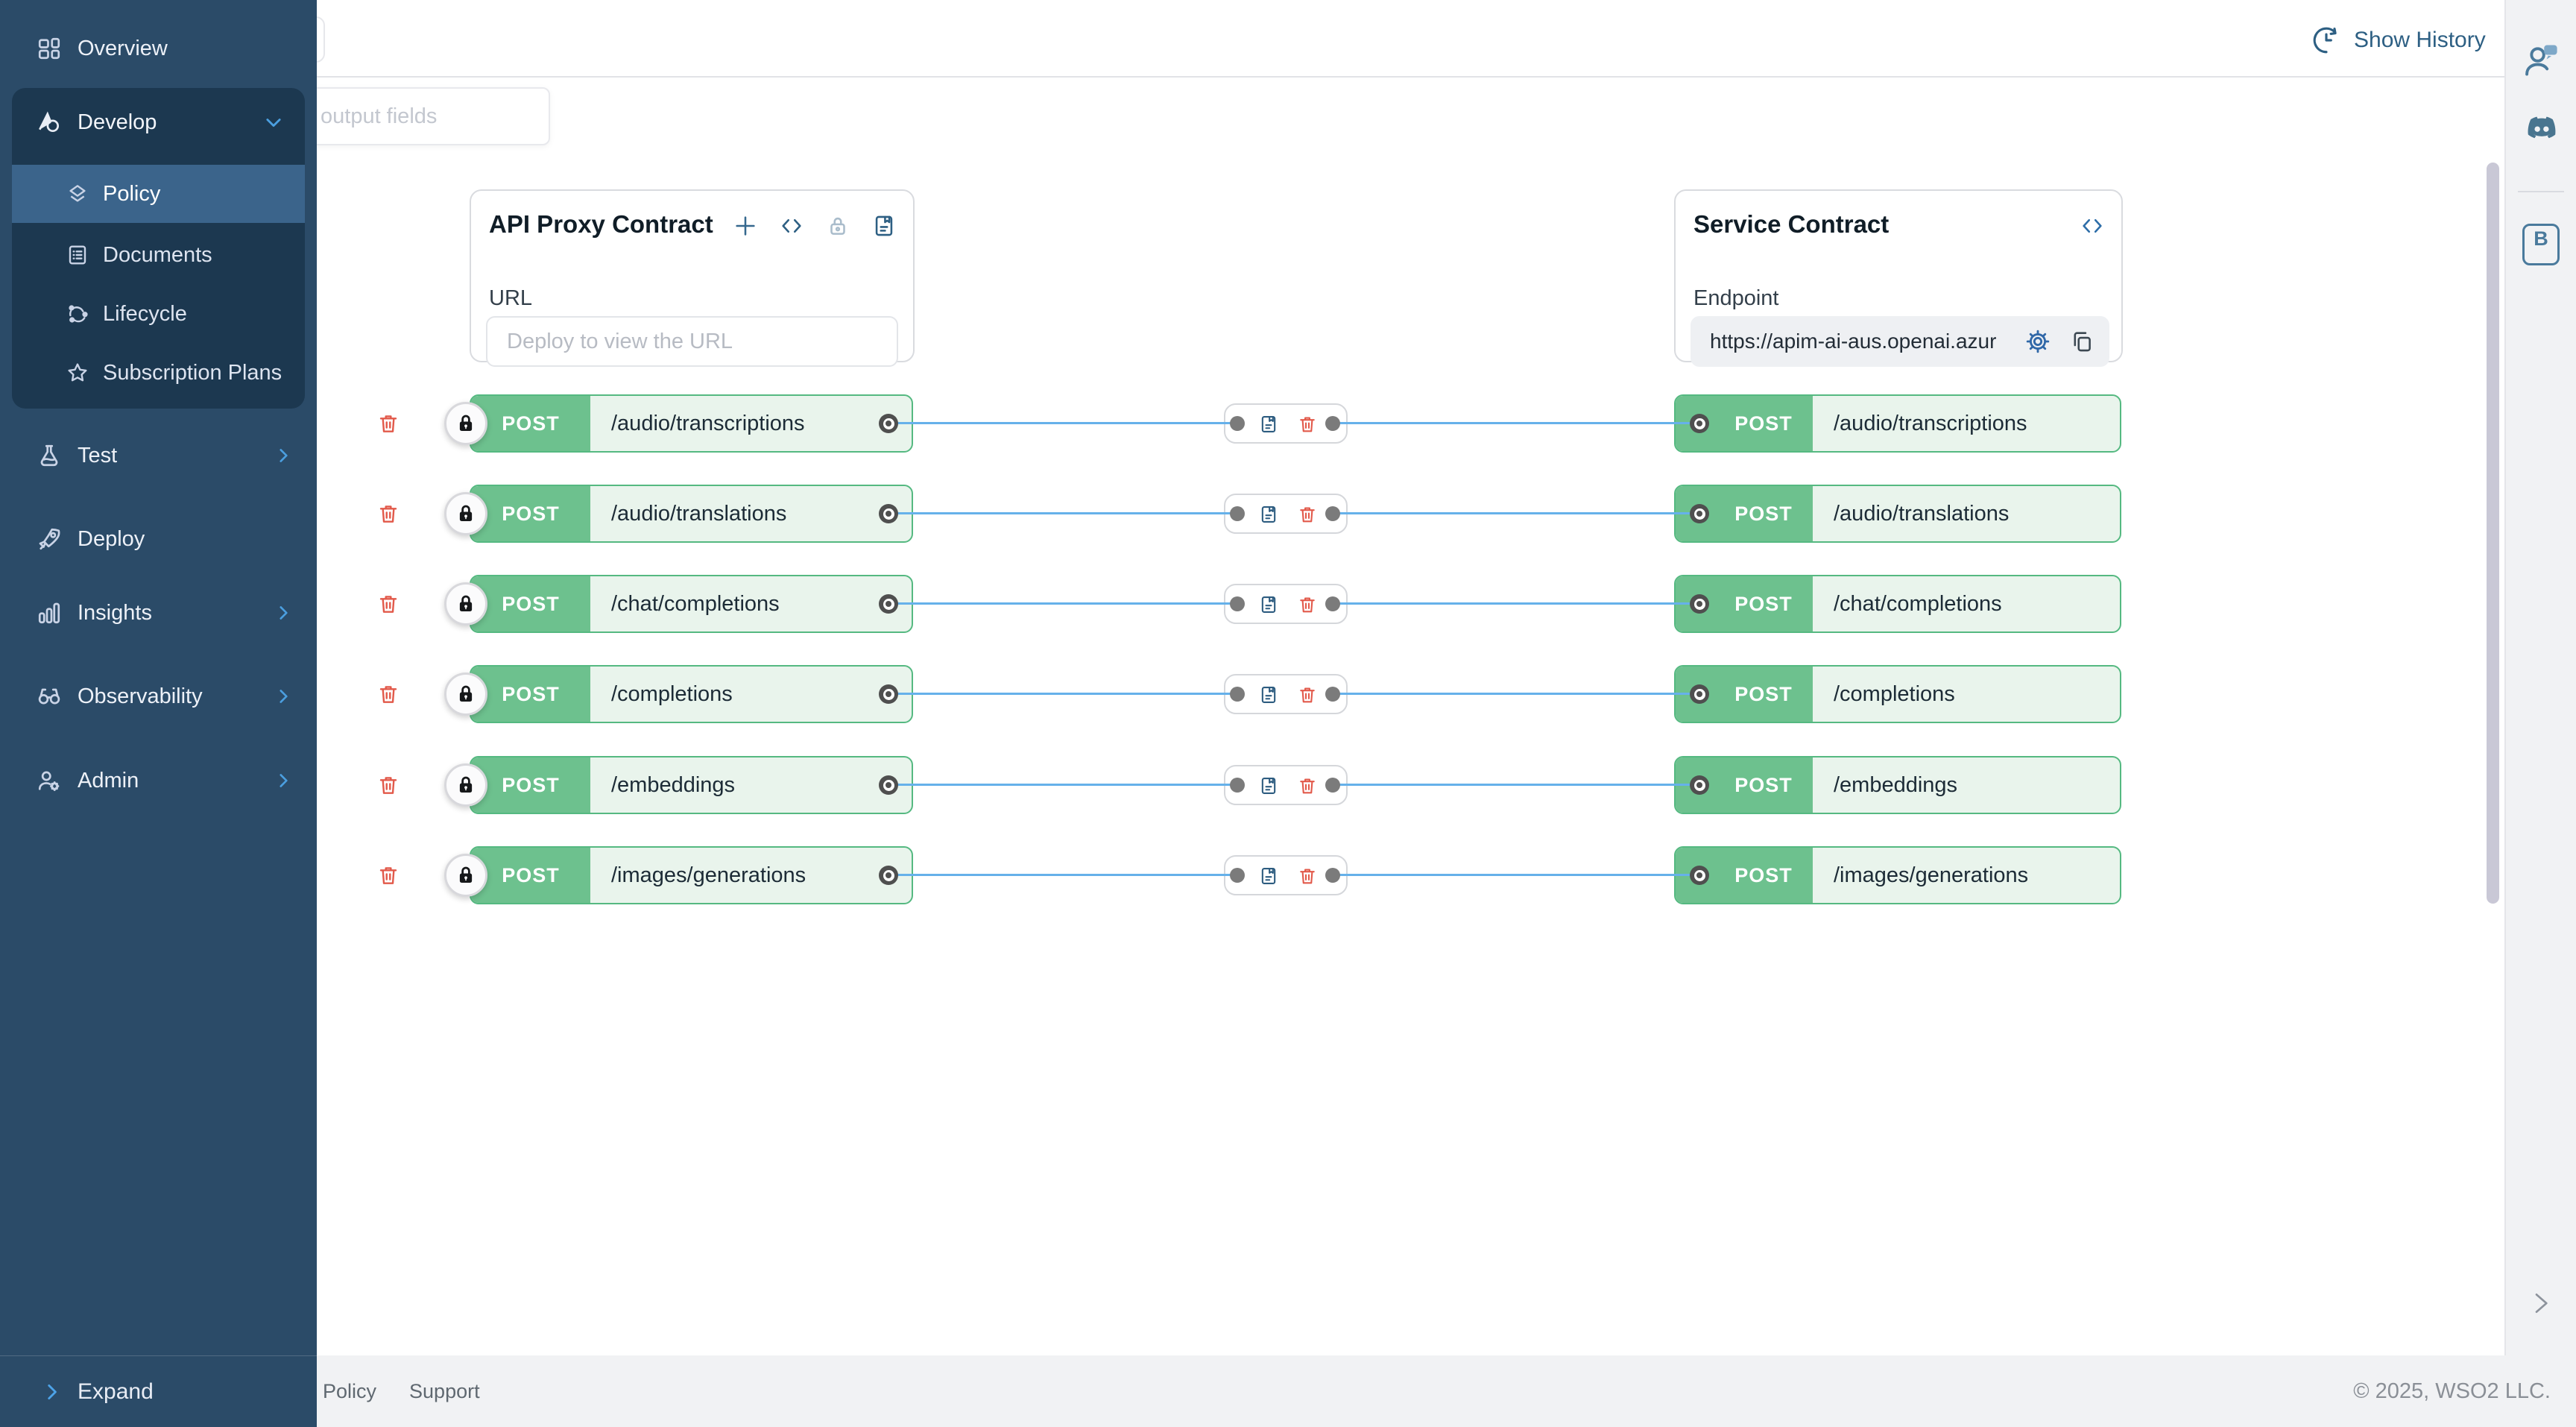 Image resolution: width=2576 pixels, height=1427 pixels. What do you see at coordinates (672, 694) in the screenshot?
I see `resource-path: /completions` at bounding box center [672, 694].